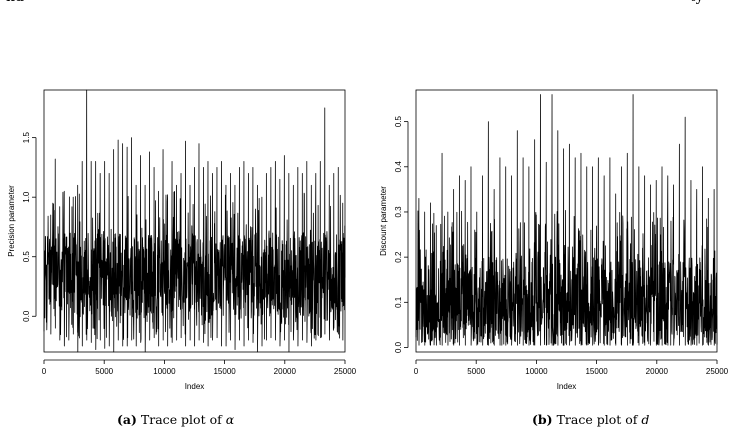 This screenshot has width=743, height=445. What do you see at coordinates (26, 138) in the screenshot?
I see `y-tick-label-alpha: 1.5` at bounding box center [26, 138].